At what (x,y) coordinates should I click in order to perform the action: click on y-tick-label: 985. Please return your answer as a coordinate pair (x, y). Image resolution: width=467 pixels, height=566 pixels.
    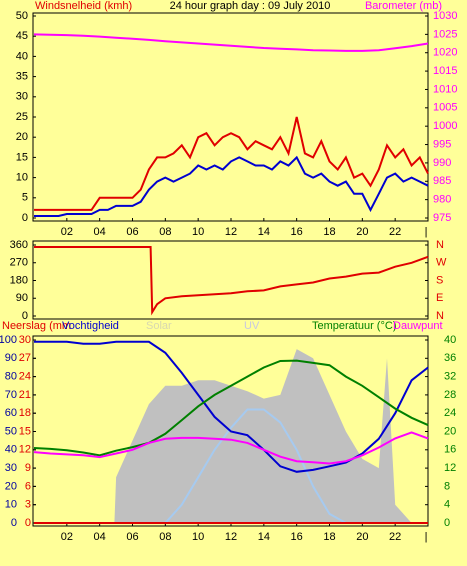
    Looking at the image, I should click on (442, 181).